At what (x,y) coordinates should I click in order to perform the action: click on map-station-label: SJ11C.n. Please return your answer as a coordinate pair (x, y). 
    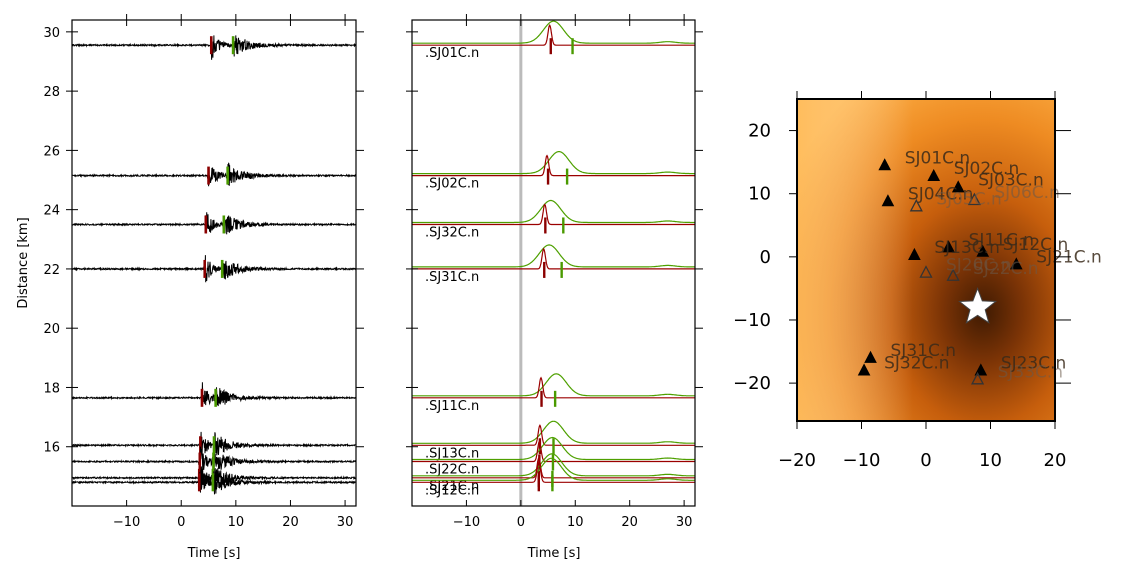
    Looking at the image, I should click on (1001, 240).